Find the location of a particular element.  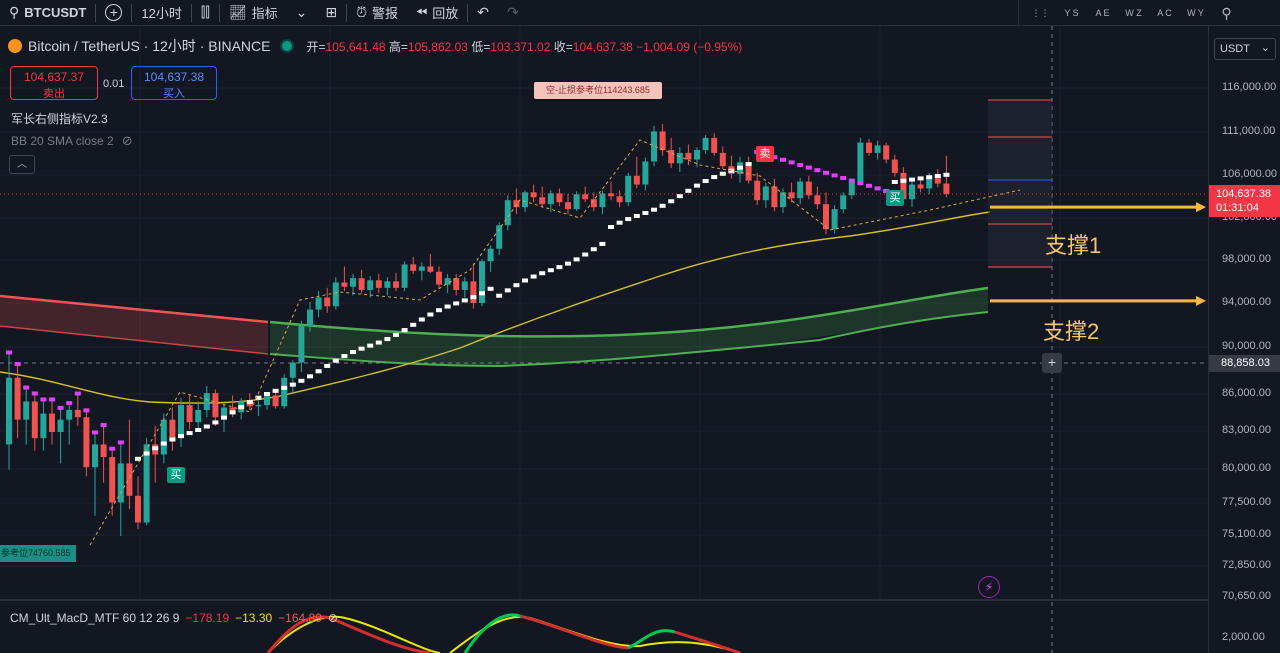

price-axis is located at coordinates (1244, 339).